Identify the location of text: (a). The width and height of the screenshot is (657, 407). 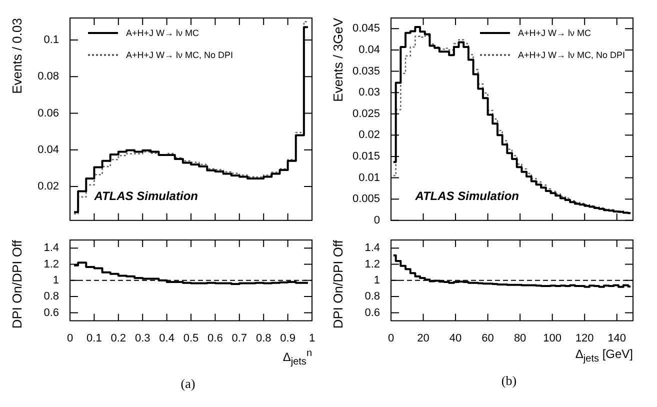
(188, 384).